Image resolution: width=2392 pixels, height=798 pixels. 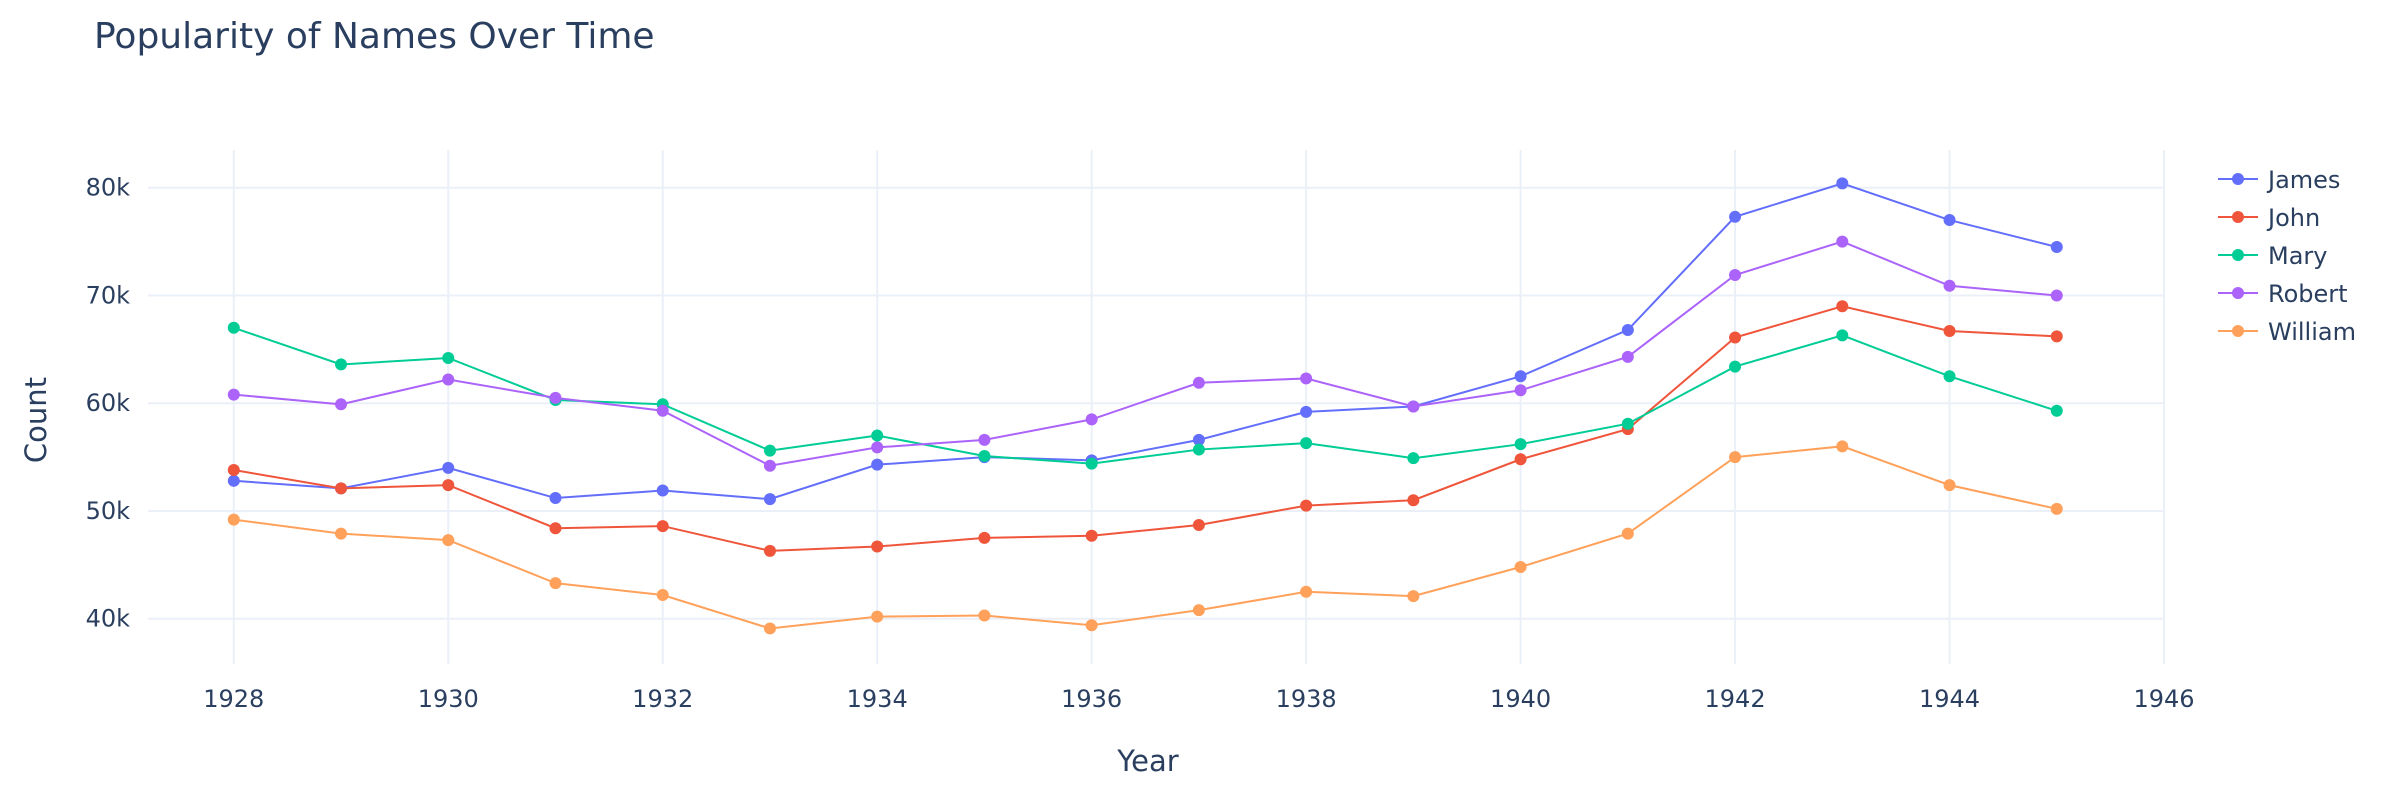 What do you see at coordinates (2312, 332) in the screenshot?
I see `legend-label: William` at bounding box center [2312, 332].